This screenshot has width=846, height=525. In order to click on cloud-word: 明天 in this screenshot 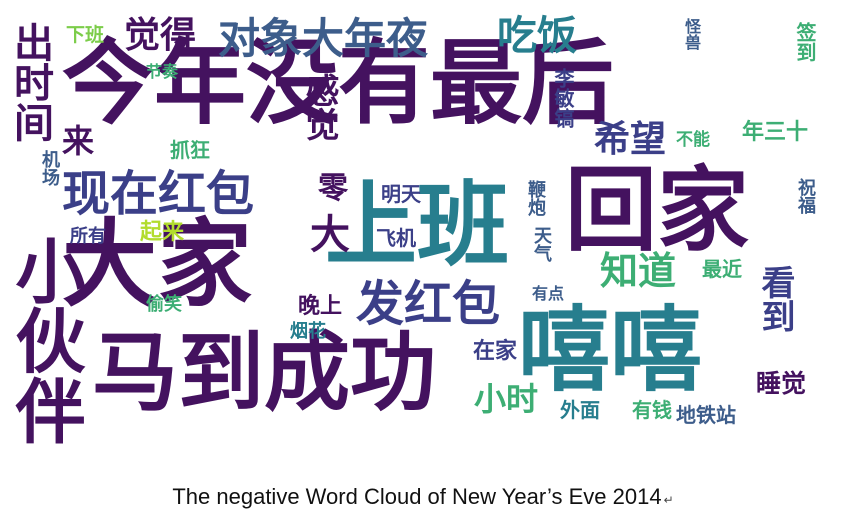, I will do `click(401, 194)`.